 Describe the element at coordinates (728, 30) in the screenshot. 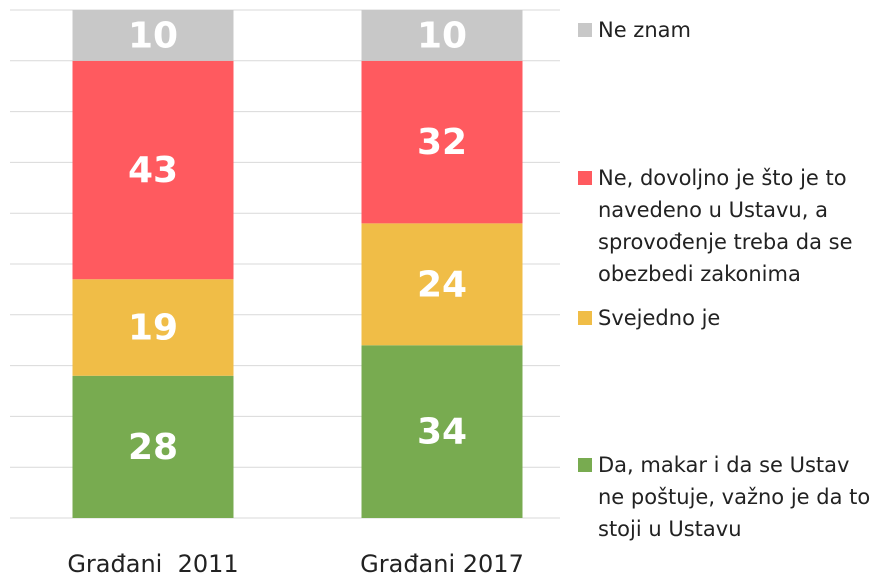

I see `legend-entry: Ne znam` at that location.